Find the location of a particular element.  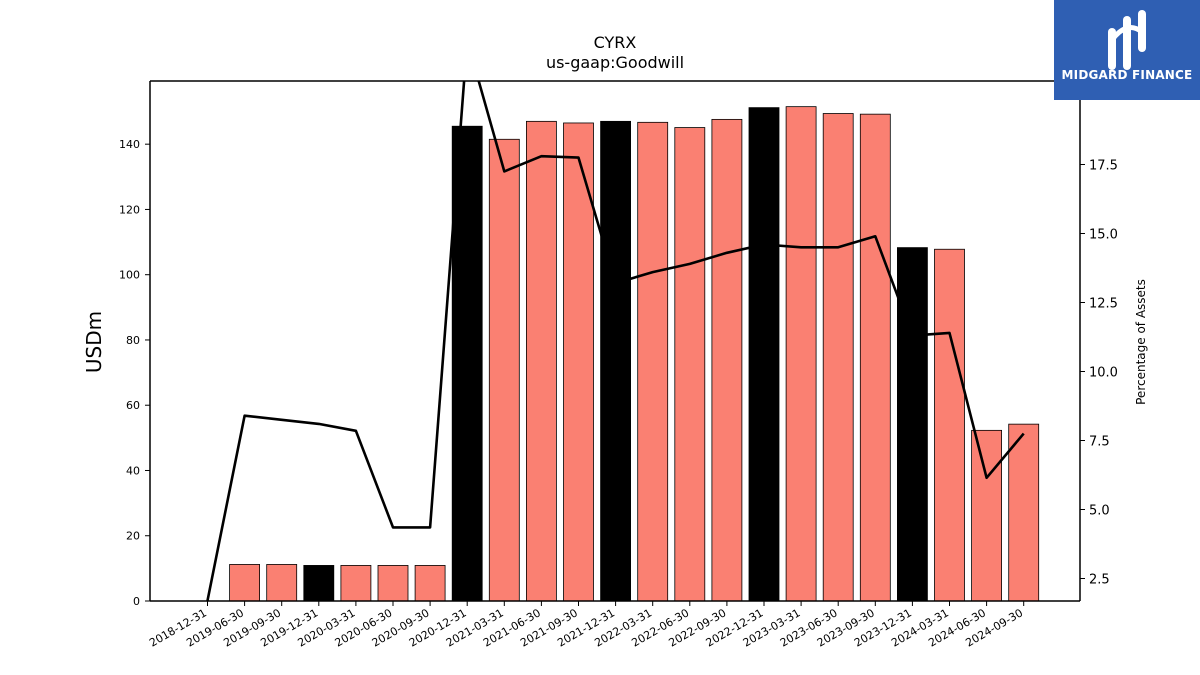

y2-tick-label: 10.0 is located at coordinates (1103, 373).